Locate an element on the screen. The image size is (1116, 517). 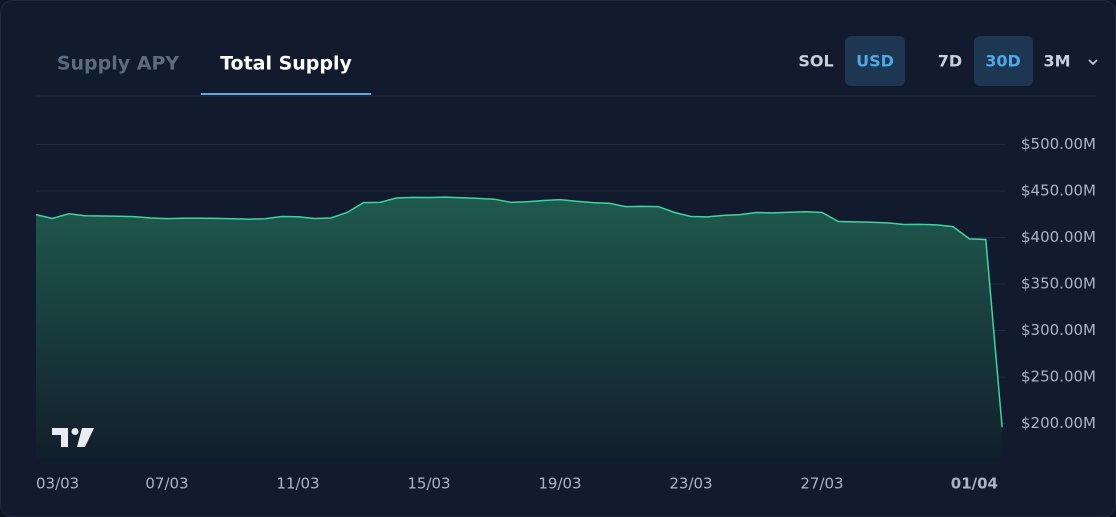
currency-active-bg is located at coordinates (875, 61).